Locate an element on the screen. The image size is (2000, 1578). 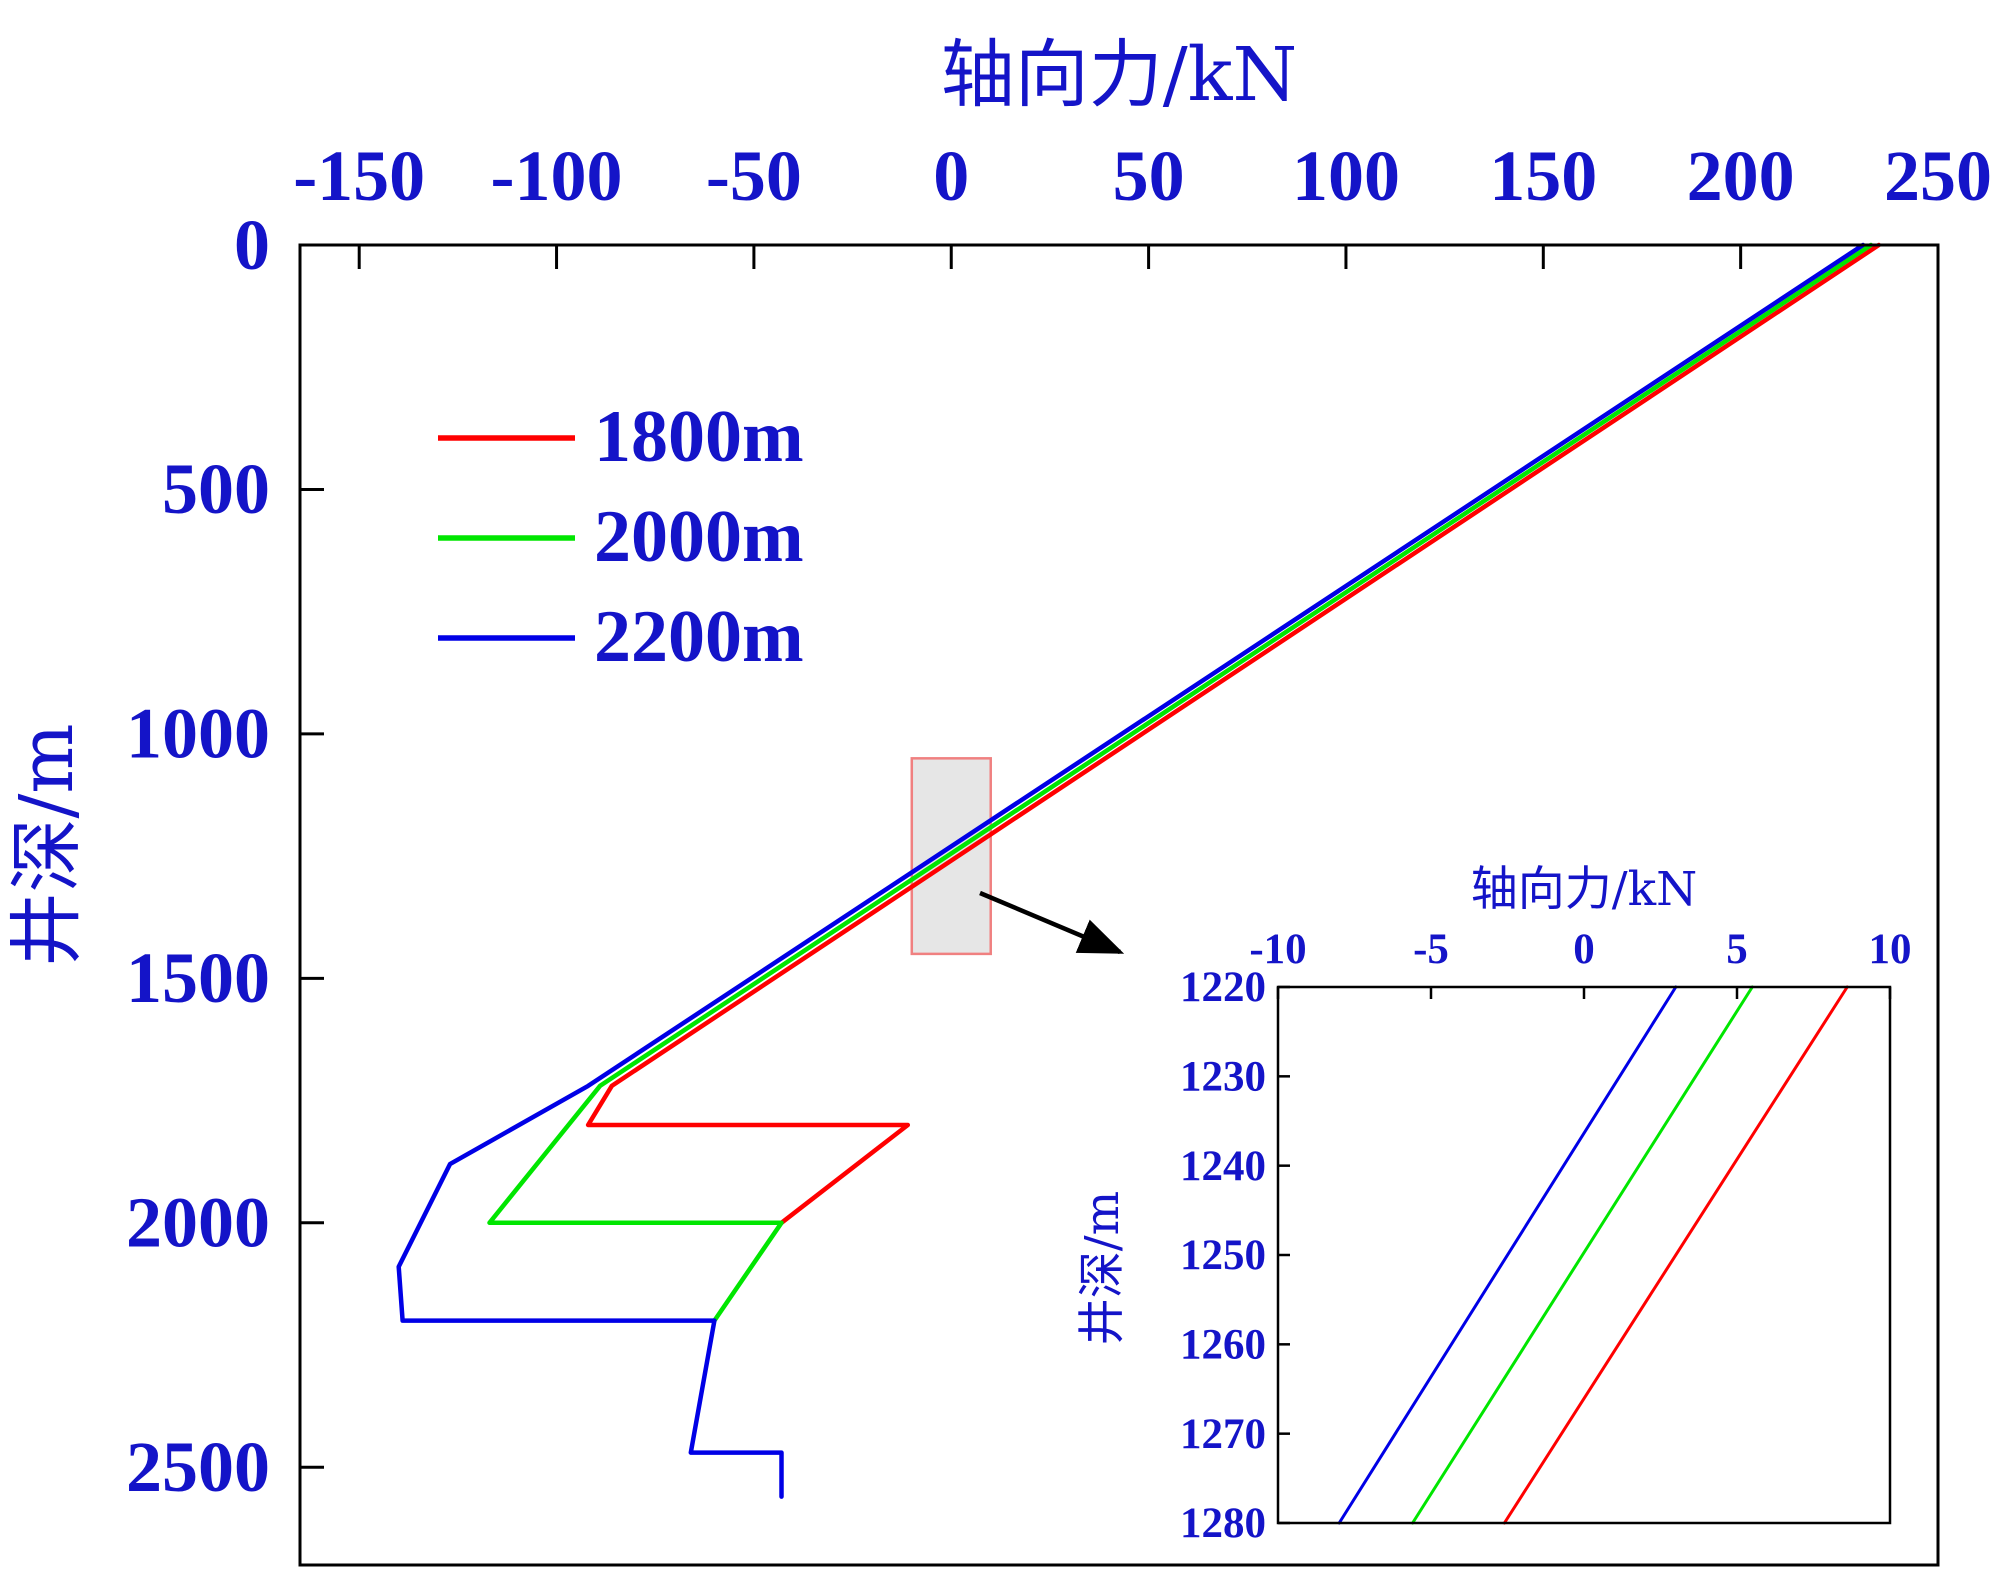
main-x-tick-label: -100 is located at coordinates (557, 176).